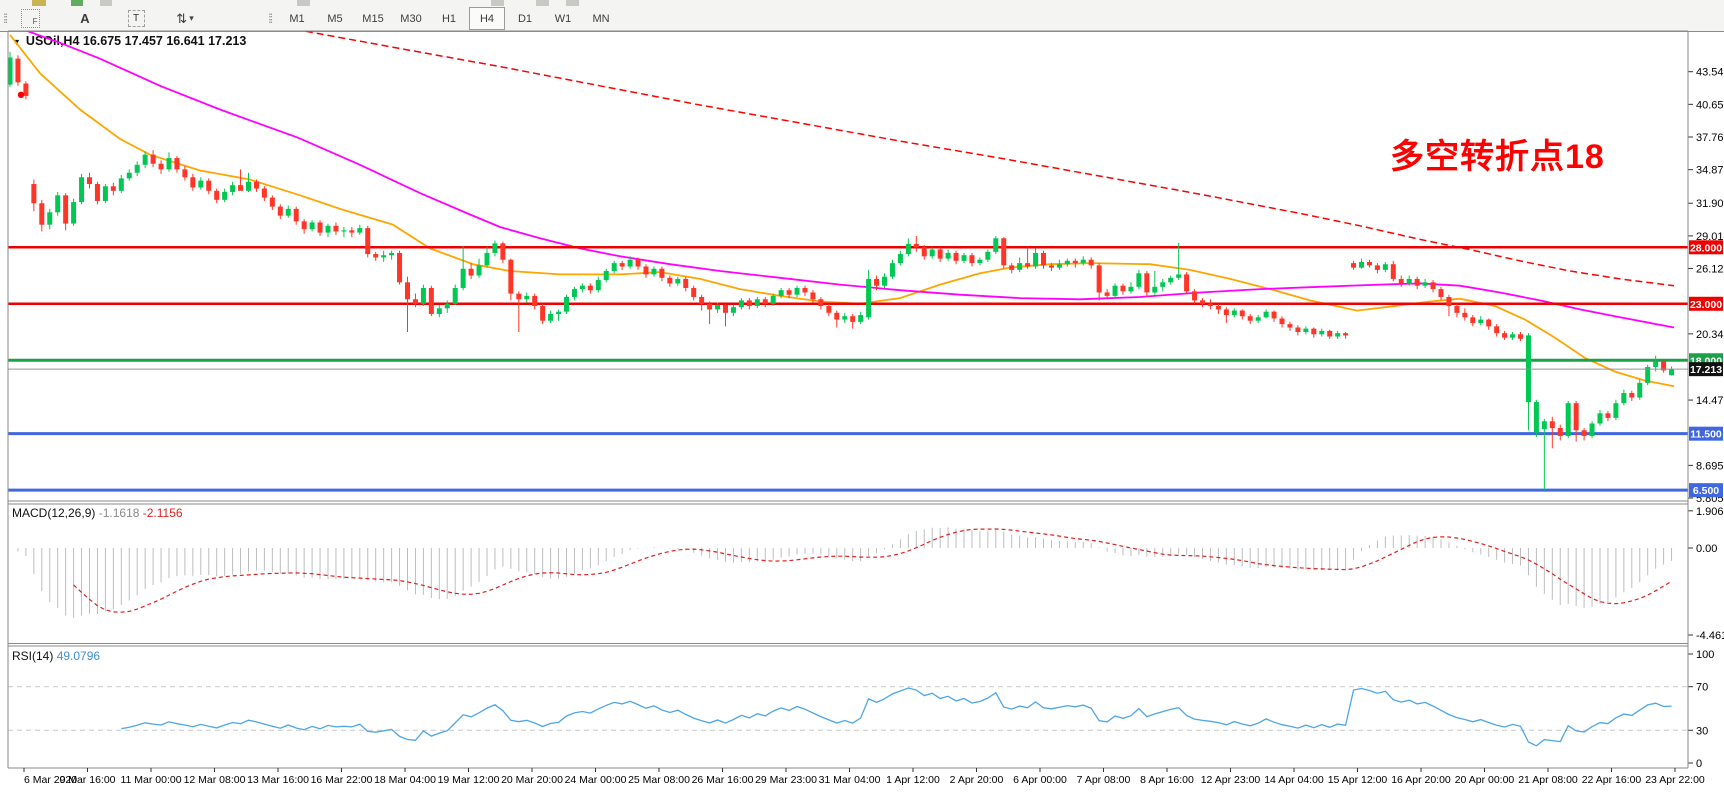 The image size is (1724, 792). Describe the element at coordinates (335, 18) in the screenshot. I see `timeframe-button-M5: M5` at that location.